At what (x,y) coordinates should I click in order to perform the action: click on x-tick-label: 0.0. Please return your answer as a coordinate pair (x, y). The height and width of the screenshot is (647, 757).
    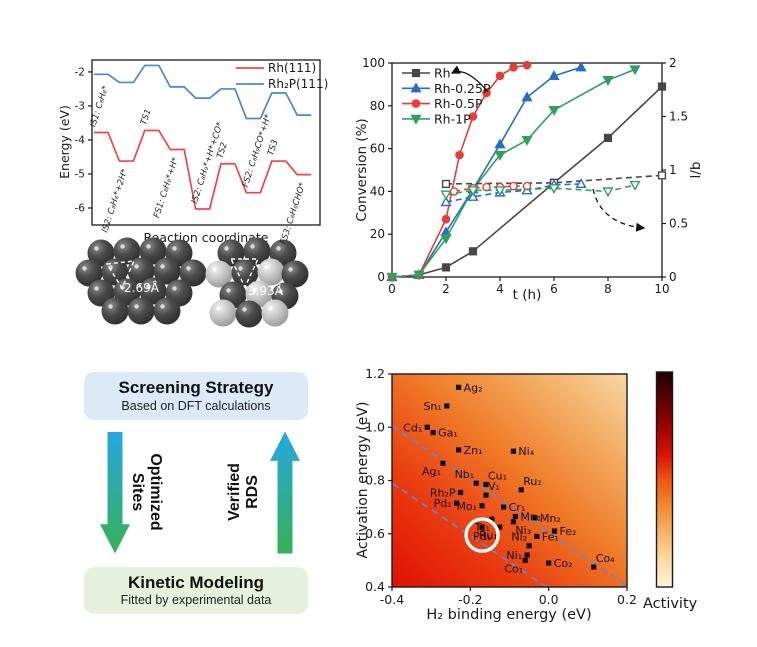
    Looking at the image, I should click on (549, 599).